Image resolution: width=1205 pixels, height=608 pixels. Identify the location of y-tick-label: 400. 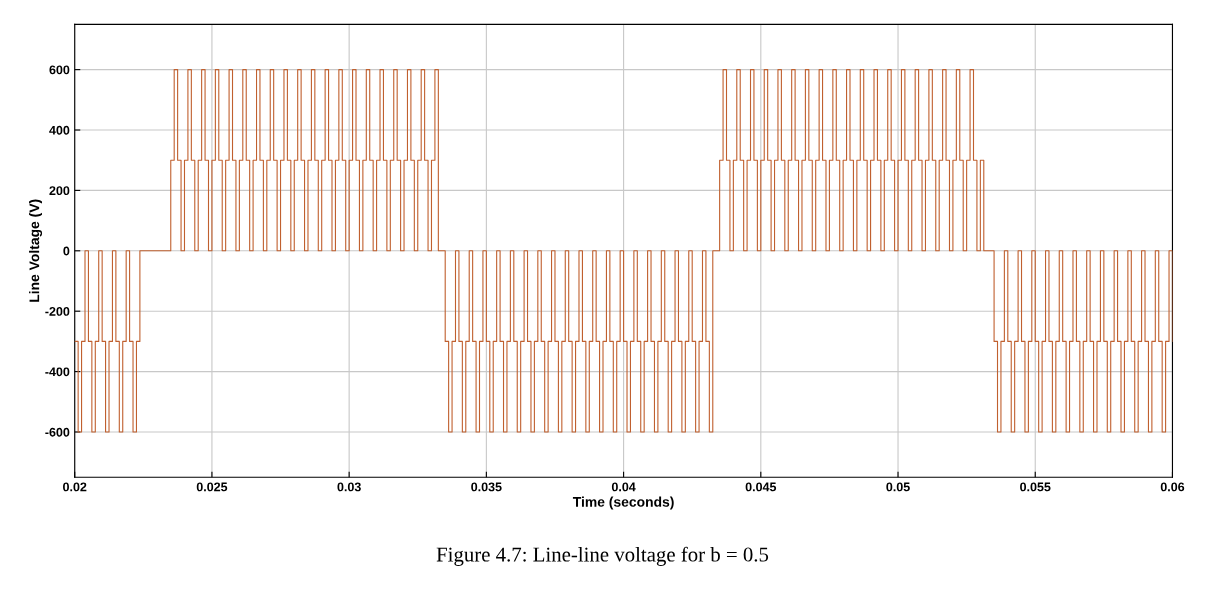
(59, 130).